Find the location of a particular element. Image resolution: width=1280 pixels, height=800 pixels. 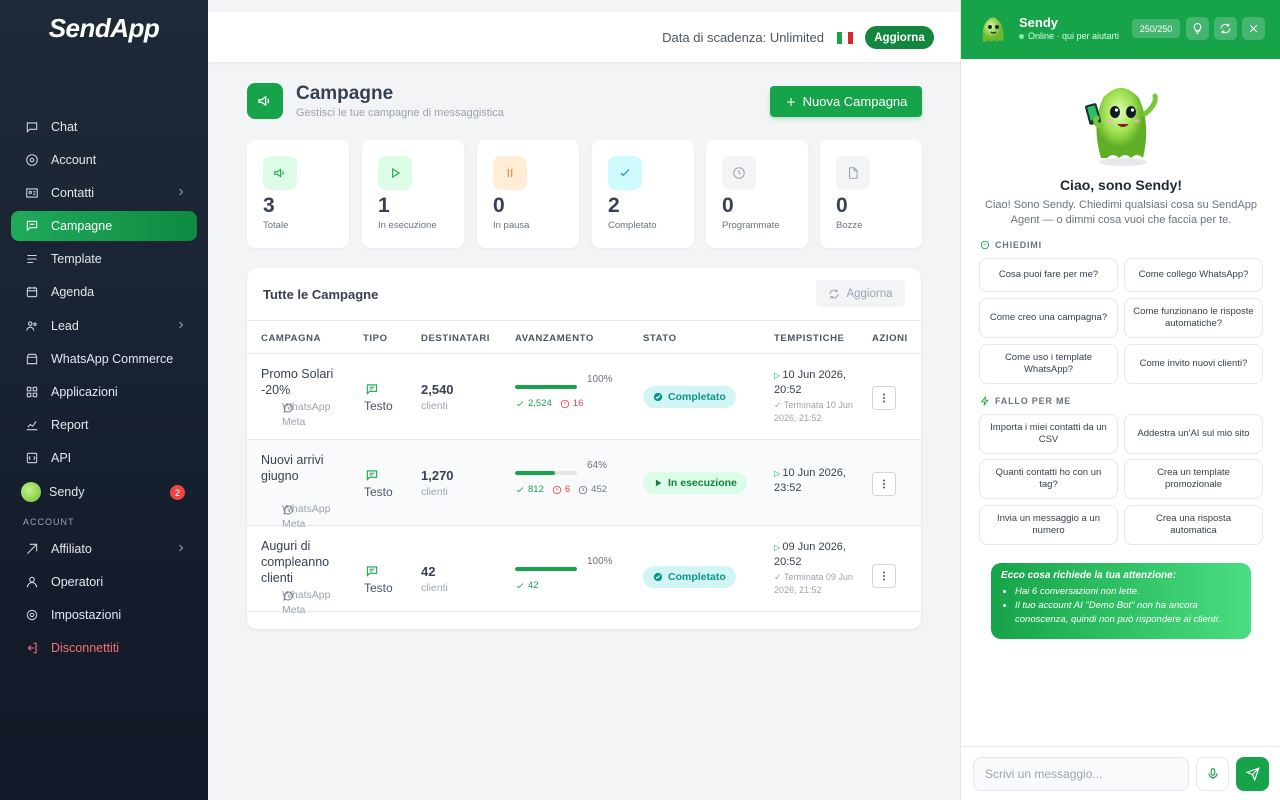

stat-value: 2 is located at coordinates (614, 205).